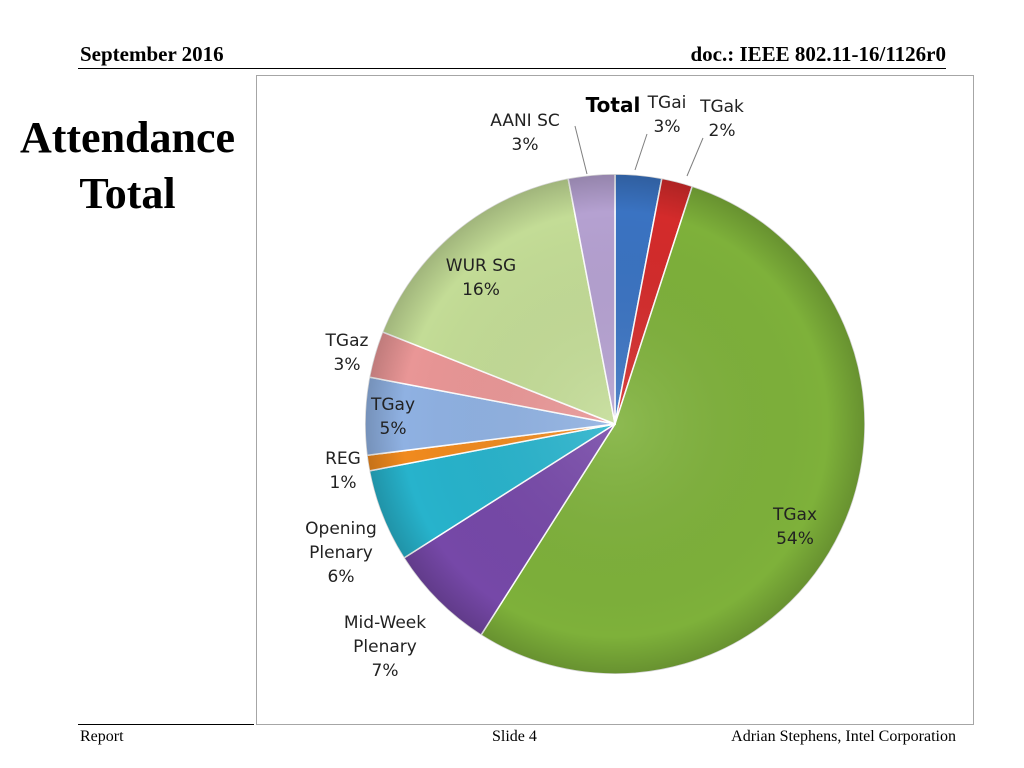 The image size is (1024, 768). Describe the element at coordinates (127, 137) in the screenshot. I see `slide-title-line-1: Attendance` at that location.